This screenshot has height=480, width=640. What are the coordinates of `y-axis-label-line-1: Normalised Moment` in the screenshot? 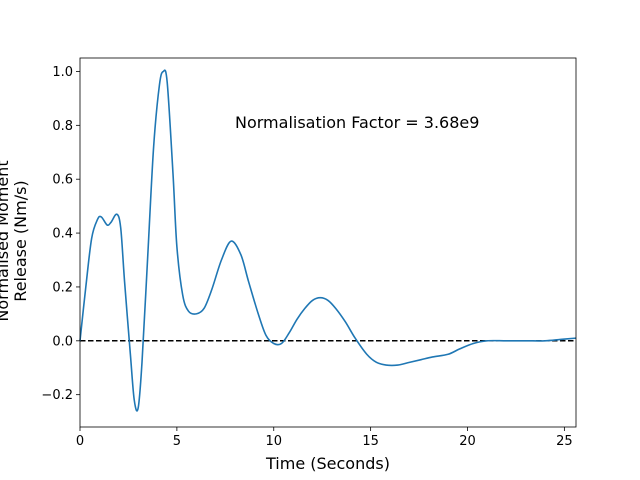 It's located at (6, 240).